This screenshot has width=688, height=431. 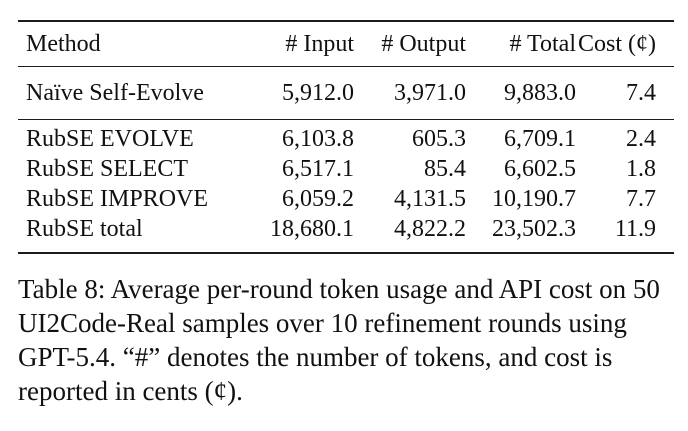 What do you see at coordinates (84, 229) in the screenshot?
I see `row-method: RubSE total` at bounding box center [84, 229].